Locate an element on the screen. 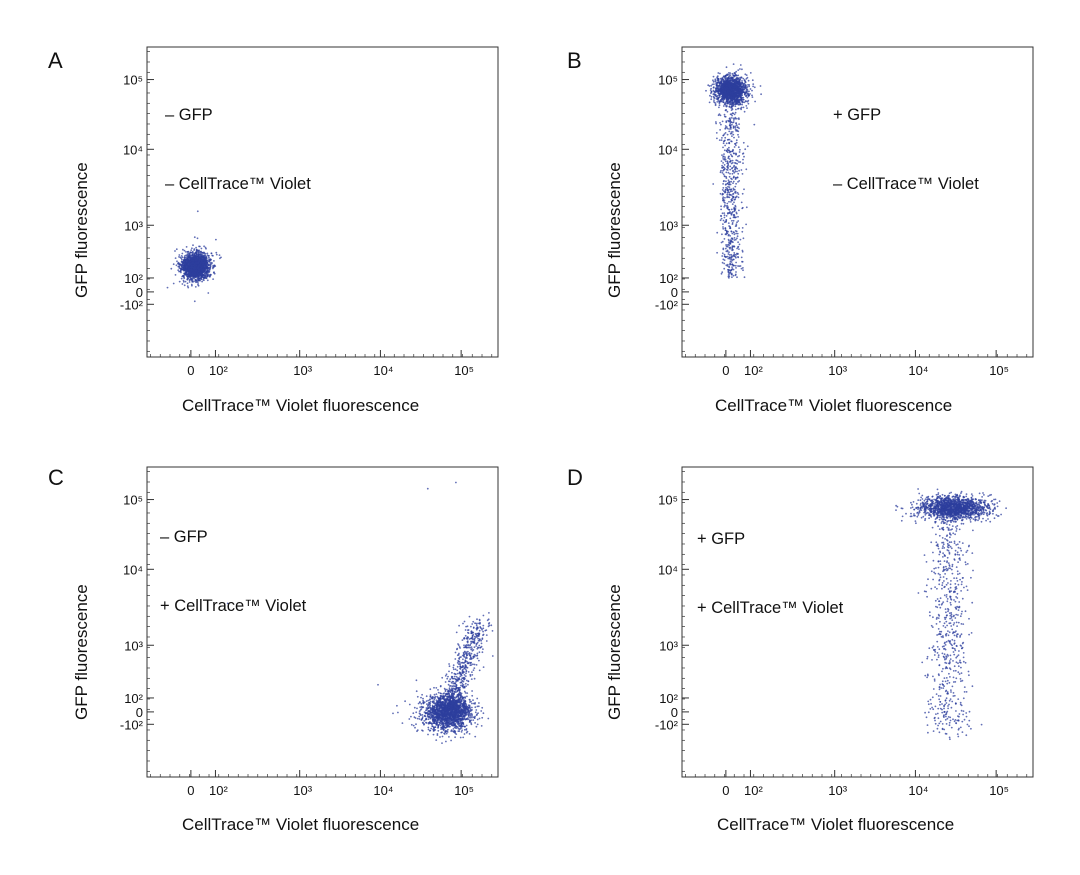 Image resolution: width=1080 pixels, height=875 pixels. legend: – GFP – CellTrace™ Violet is located at coordinates (238, 150).